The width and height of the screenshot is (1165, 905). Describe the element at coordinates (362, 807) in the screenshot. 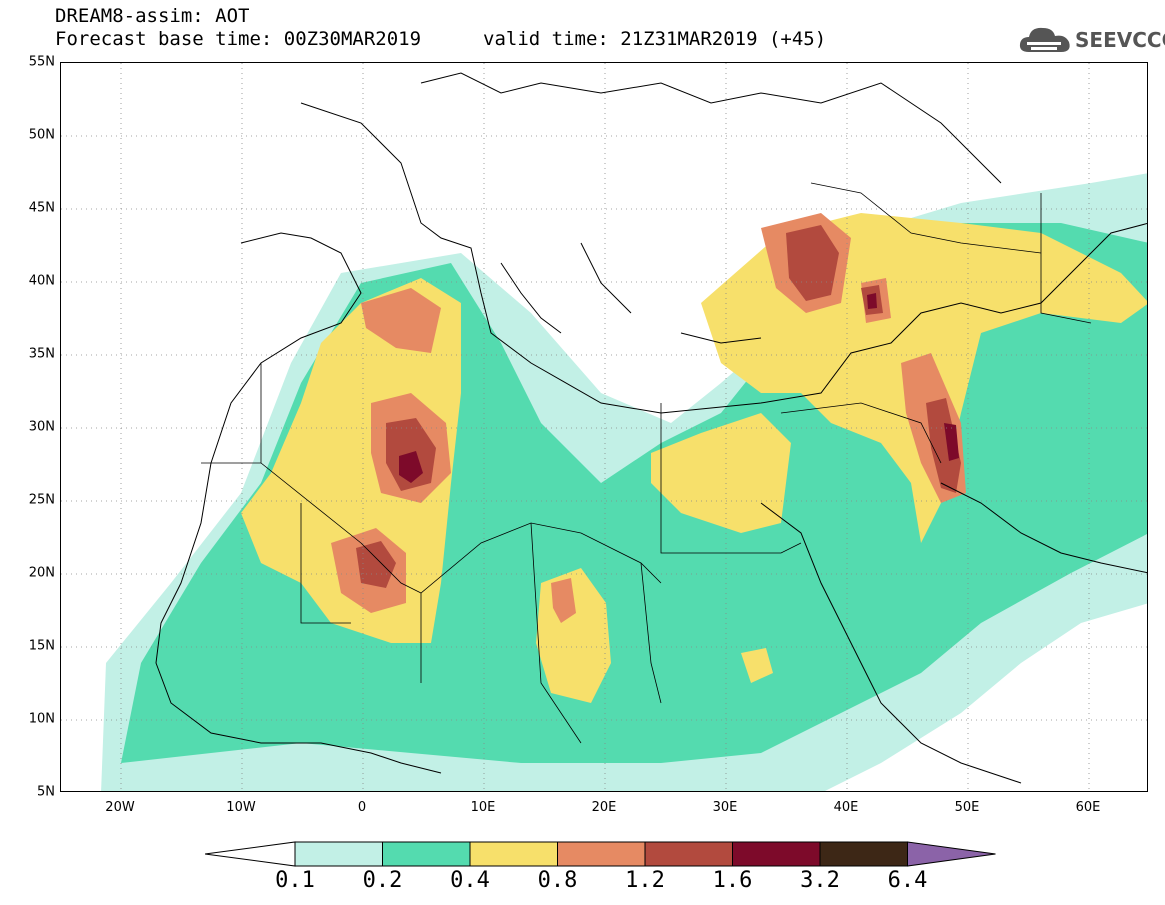

I see `lon-label-0: 0` at that location.